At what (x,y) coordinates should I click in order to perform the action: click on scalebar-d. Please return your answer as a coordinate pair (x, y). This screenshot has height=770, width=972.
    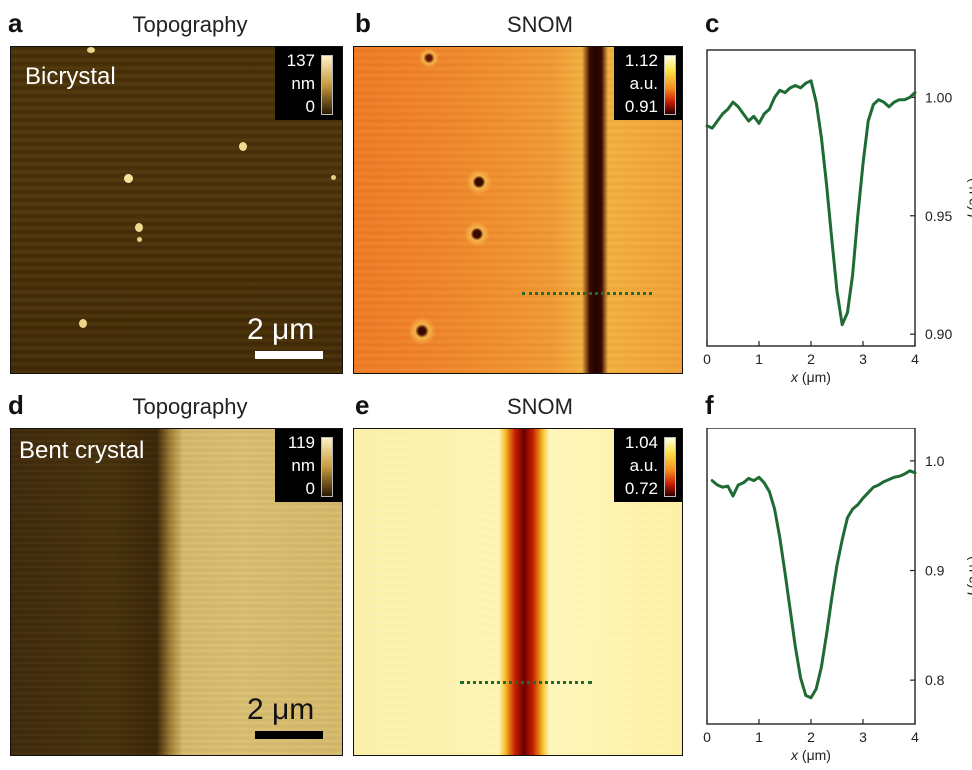
    Looking at the image, I should click on (289, 735).